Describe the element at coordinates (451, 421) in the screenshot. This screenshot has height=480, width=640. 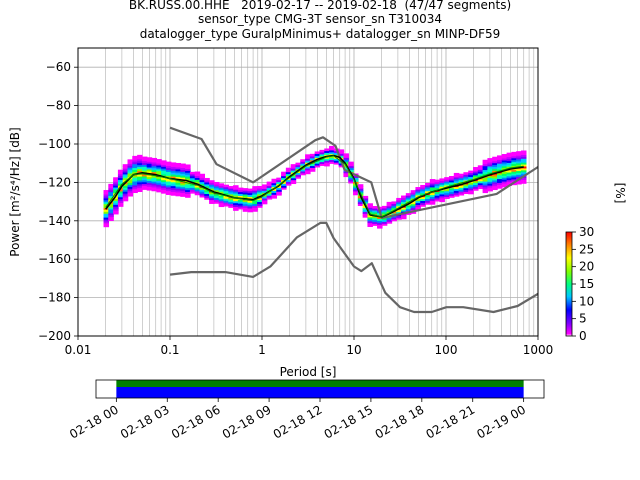
I see `coverage-tick-label: 02-18 21` at that location.